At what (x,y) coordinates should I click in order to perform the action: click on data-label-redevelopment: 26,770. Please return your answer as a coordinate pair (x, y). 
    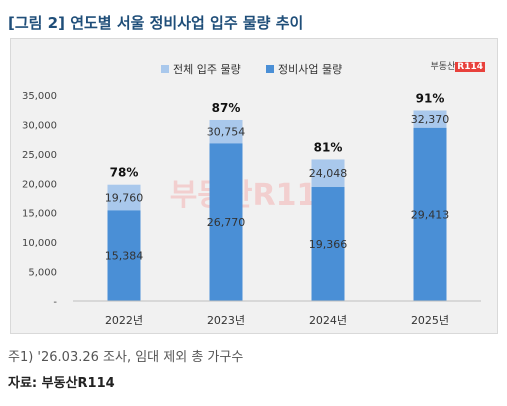
    Looking at the image, I should click on (226, 222).